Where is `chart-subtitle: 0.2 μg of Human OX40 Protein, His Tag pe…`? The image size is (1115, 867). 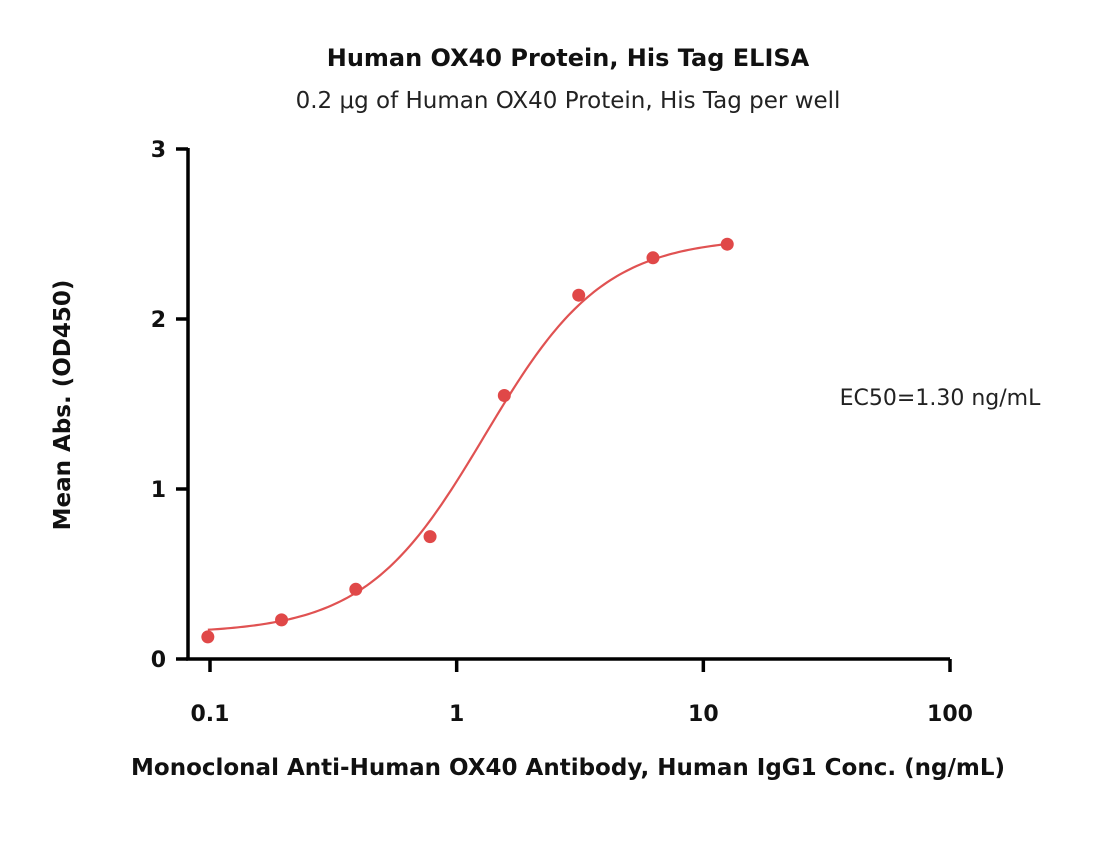 chart-subtitle: 0.2 μg of Human OX40 Protein, His Tag pe… is located at coordinates (568, 101).